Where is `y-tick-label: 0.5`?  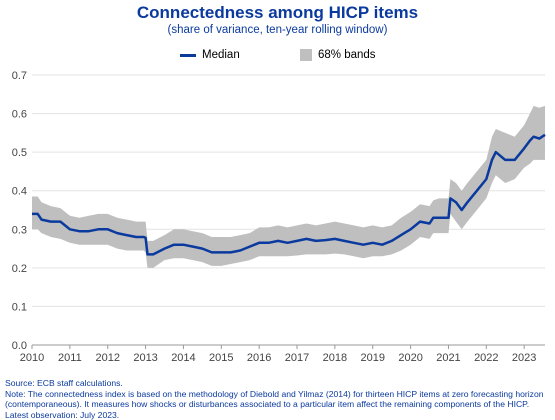
y-tick-label: 0.5 is located at coordinates (19, 153).